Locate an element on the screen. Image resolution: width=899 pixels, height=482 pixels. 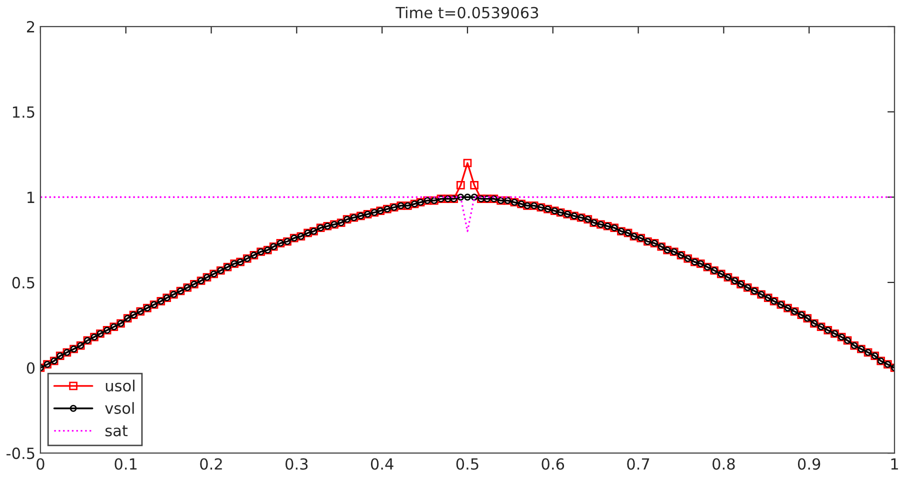
y-tick-label: 1.5 is located at coordinates (23, 112).